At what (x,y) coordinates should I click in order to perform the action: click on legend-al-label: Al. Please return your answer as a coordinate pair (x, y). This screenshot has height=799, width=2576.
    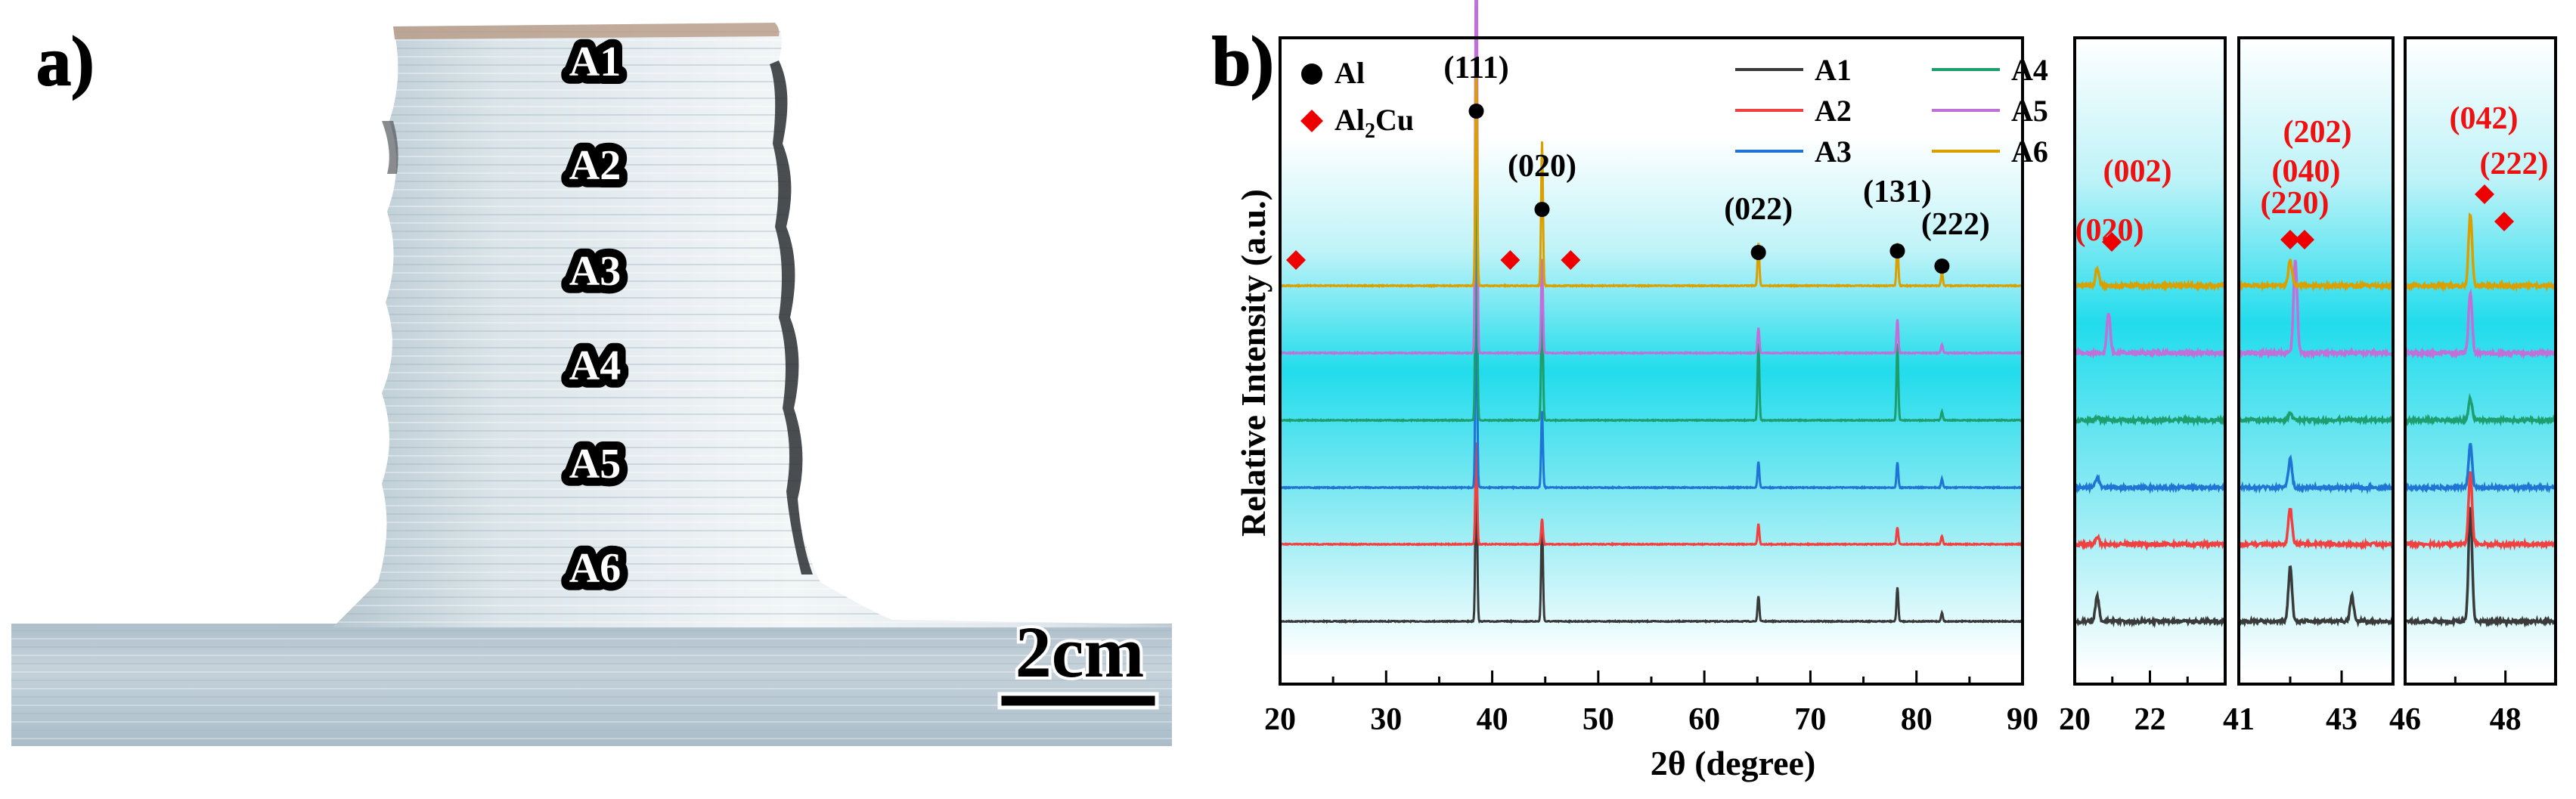
    Looking at the image, I should click on (1349, 73).